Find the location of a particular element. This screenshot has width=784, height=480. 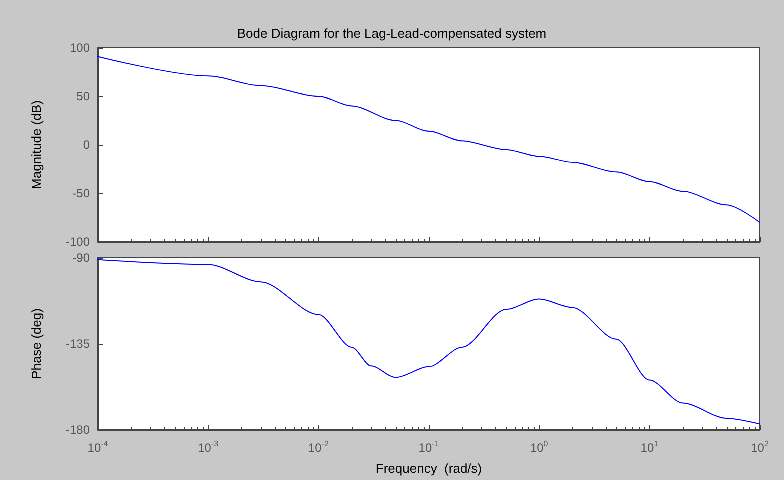

chart-title: Bode Diagram for the Lag-Lead-compensated system is located at coordinates (392, 33).